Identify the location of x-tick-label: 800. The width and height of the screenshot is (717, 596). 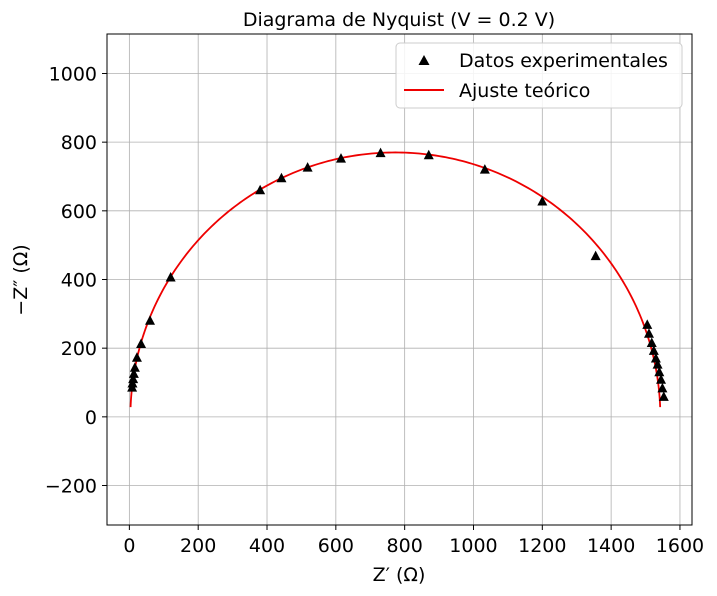
(405, 546).